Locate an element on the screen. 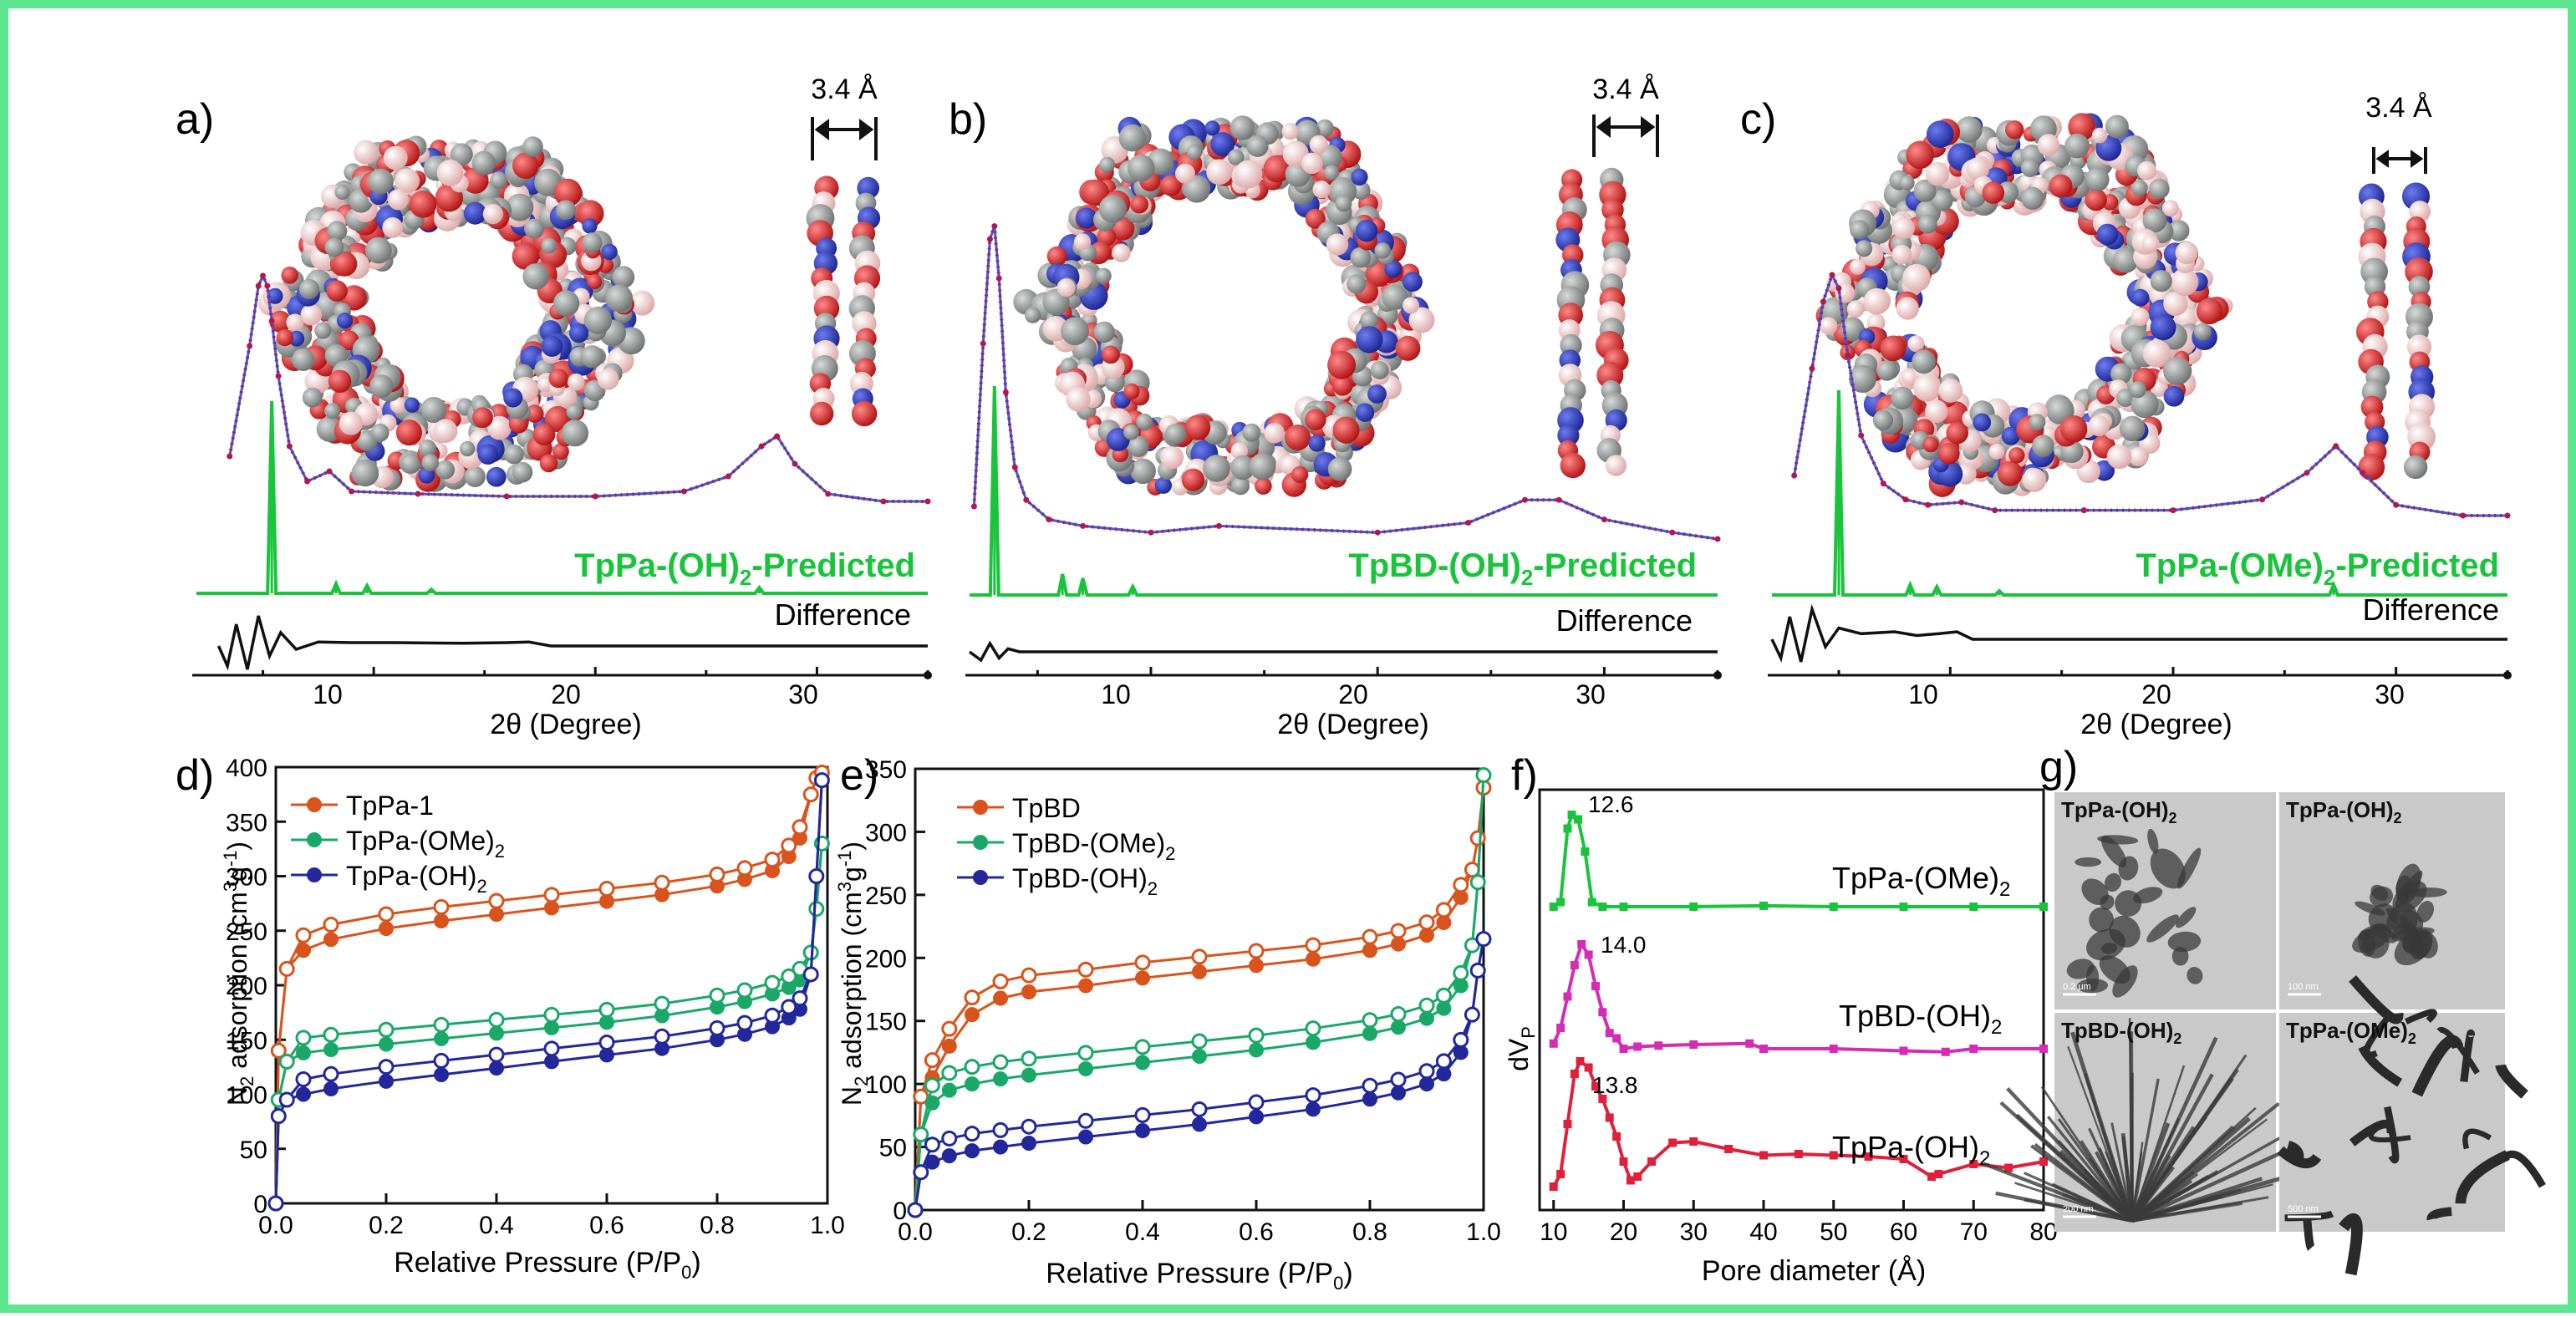 This screenshot has height=1317, width=2576. y-tick-label-e: 200 is located at coordinates (886, 959).